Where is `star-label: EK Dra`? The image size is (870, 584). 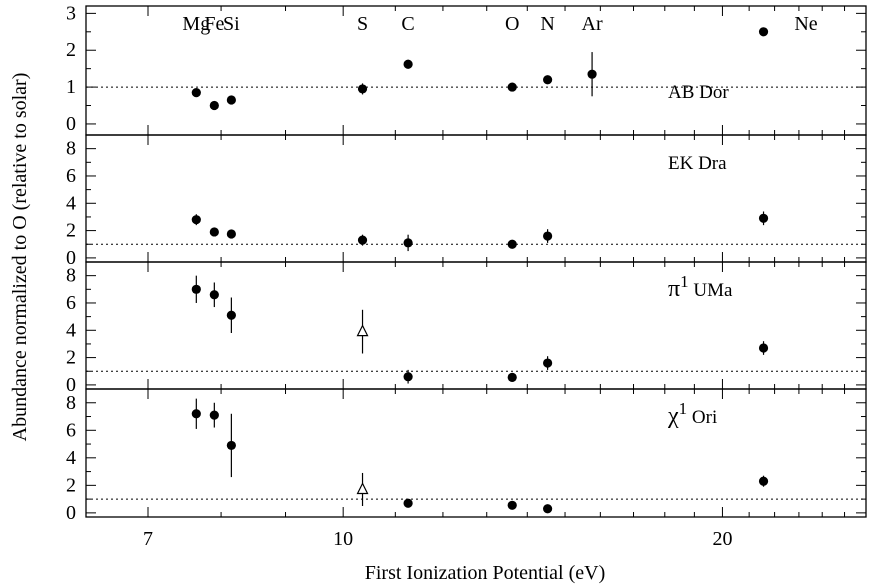
star-label: EK Dra is located at coordinates (697, 163).